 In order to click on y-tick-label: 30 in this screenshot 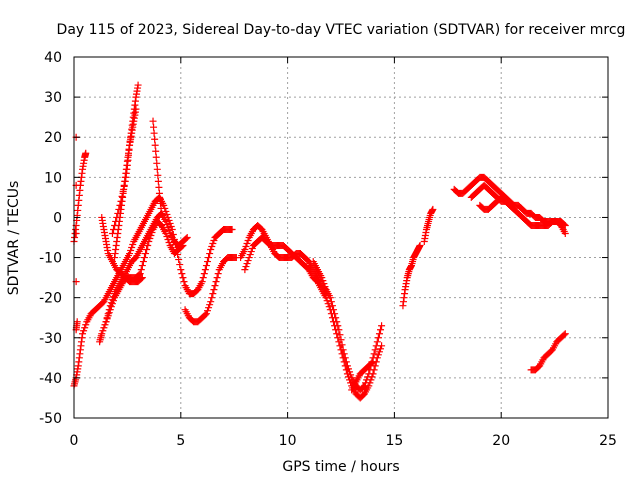, I will do `click(53, 98)`.